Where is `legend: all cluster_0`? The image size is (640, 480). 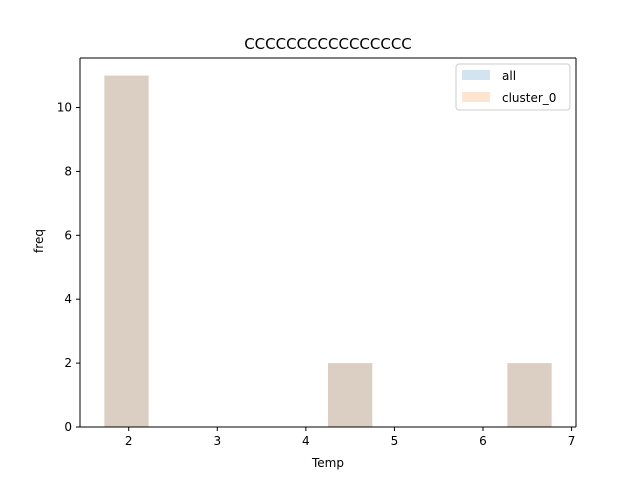 legend: all cluster_0 is located at coordinates (513, 87).